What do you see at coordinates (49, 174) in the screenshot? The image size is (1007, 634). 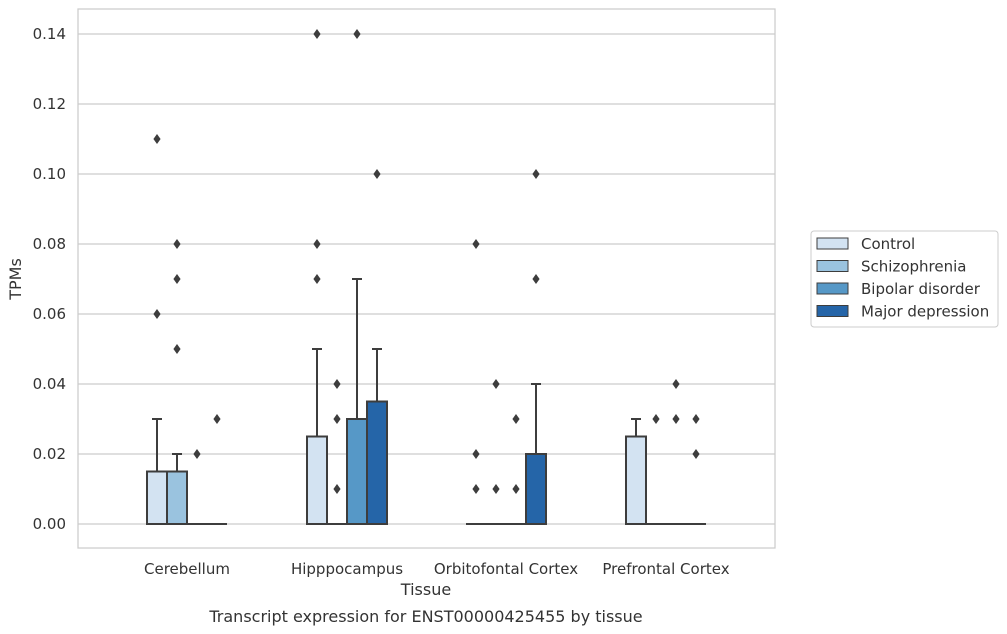 I see `y-tick-label: 0.10` at bounding box center [49, 174].